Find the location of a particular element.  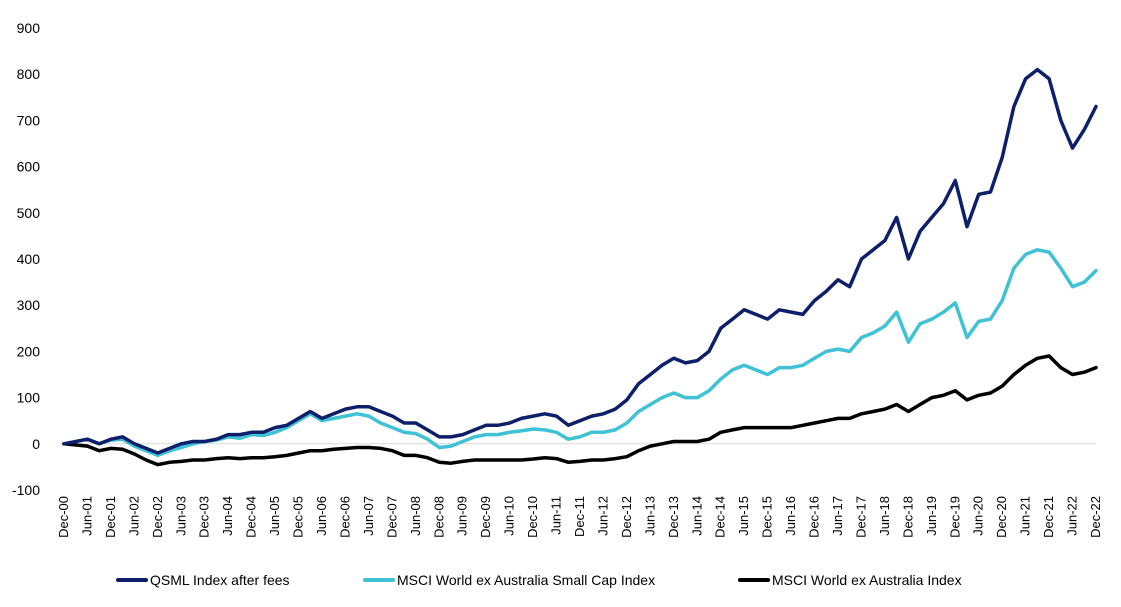

x-tick-label: Dec-17 is located at coordinates (860, 517).